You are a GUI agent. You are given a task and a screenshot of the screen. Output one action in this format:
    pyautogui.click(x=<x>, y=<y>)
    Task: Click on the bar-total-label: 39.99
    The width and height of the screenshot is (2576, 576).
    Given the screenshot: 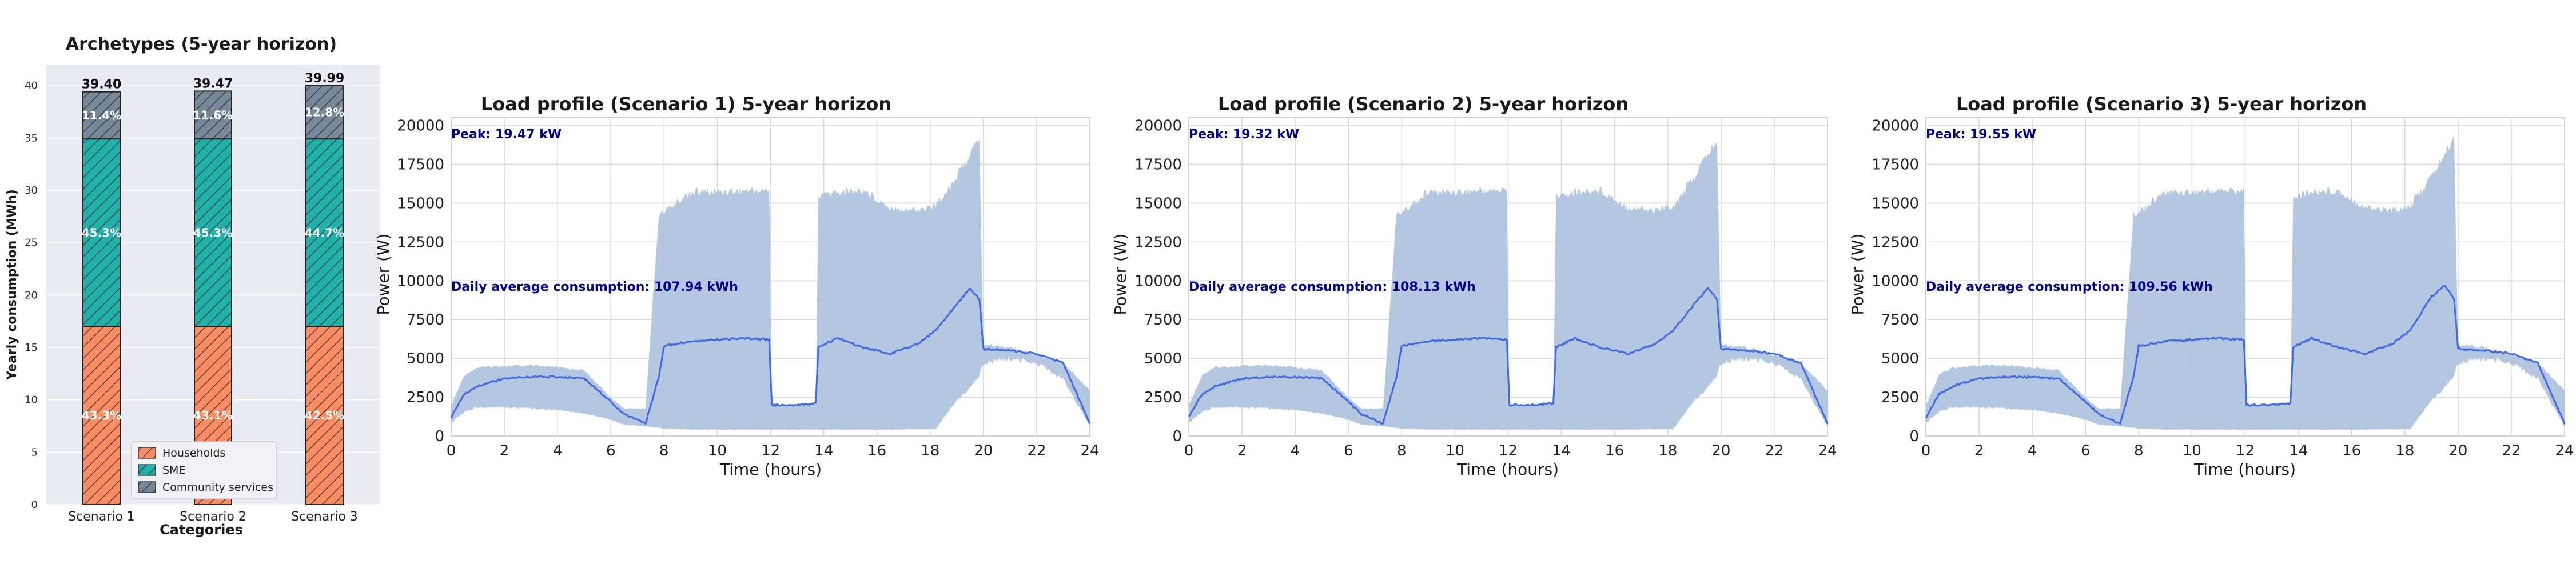 What is the action you would take?
    pyautogui.click(x=325, y=78)
    